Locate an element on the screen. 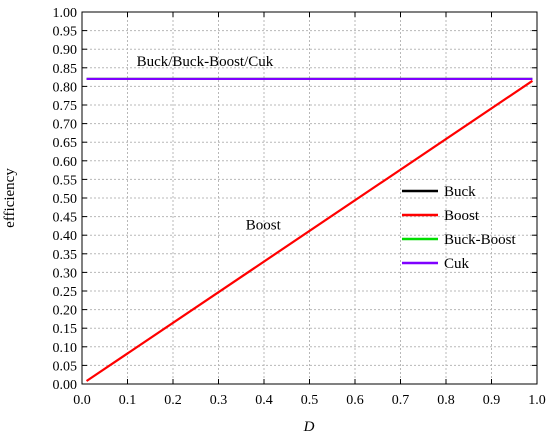 The width and height of the screenshot is (550, 442). y-tick-label: 0.20 is located at coordinates (65, 311).